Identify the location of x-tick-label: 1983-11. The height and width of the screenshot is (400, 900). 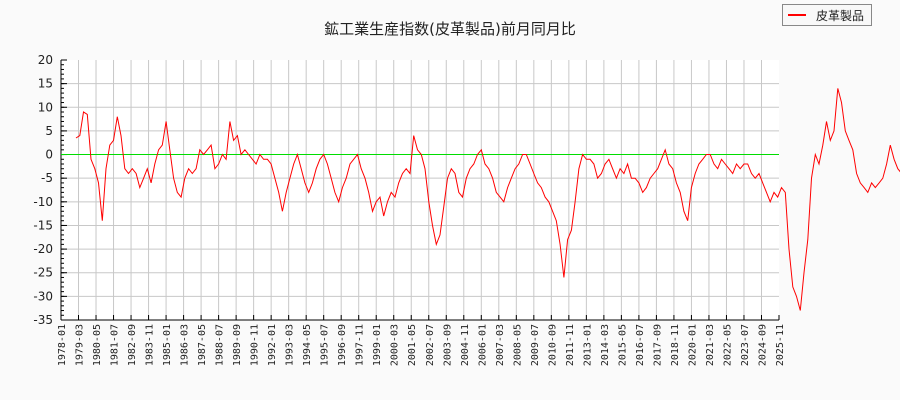
(150, 345).